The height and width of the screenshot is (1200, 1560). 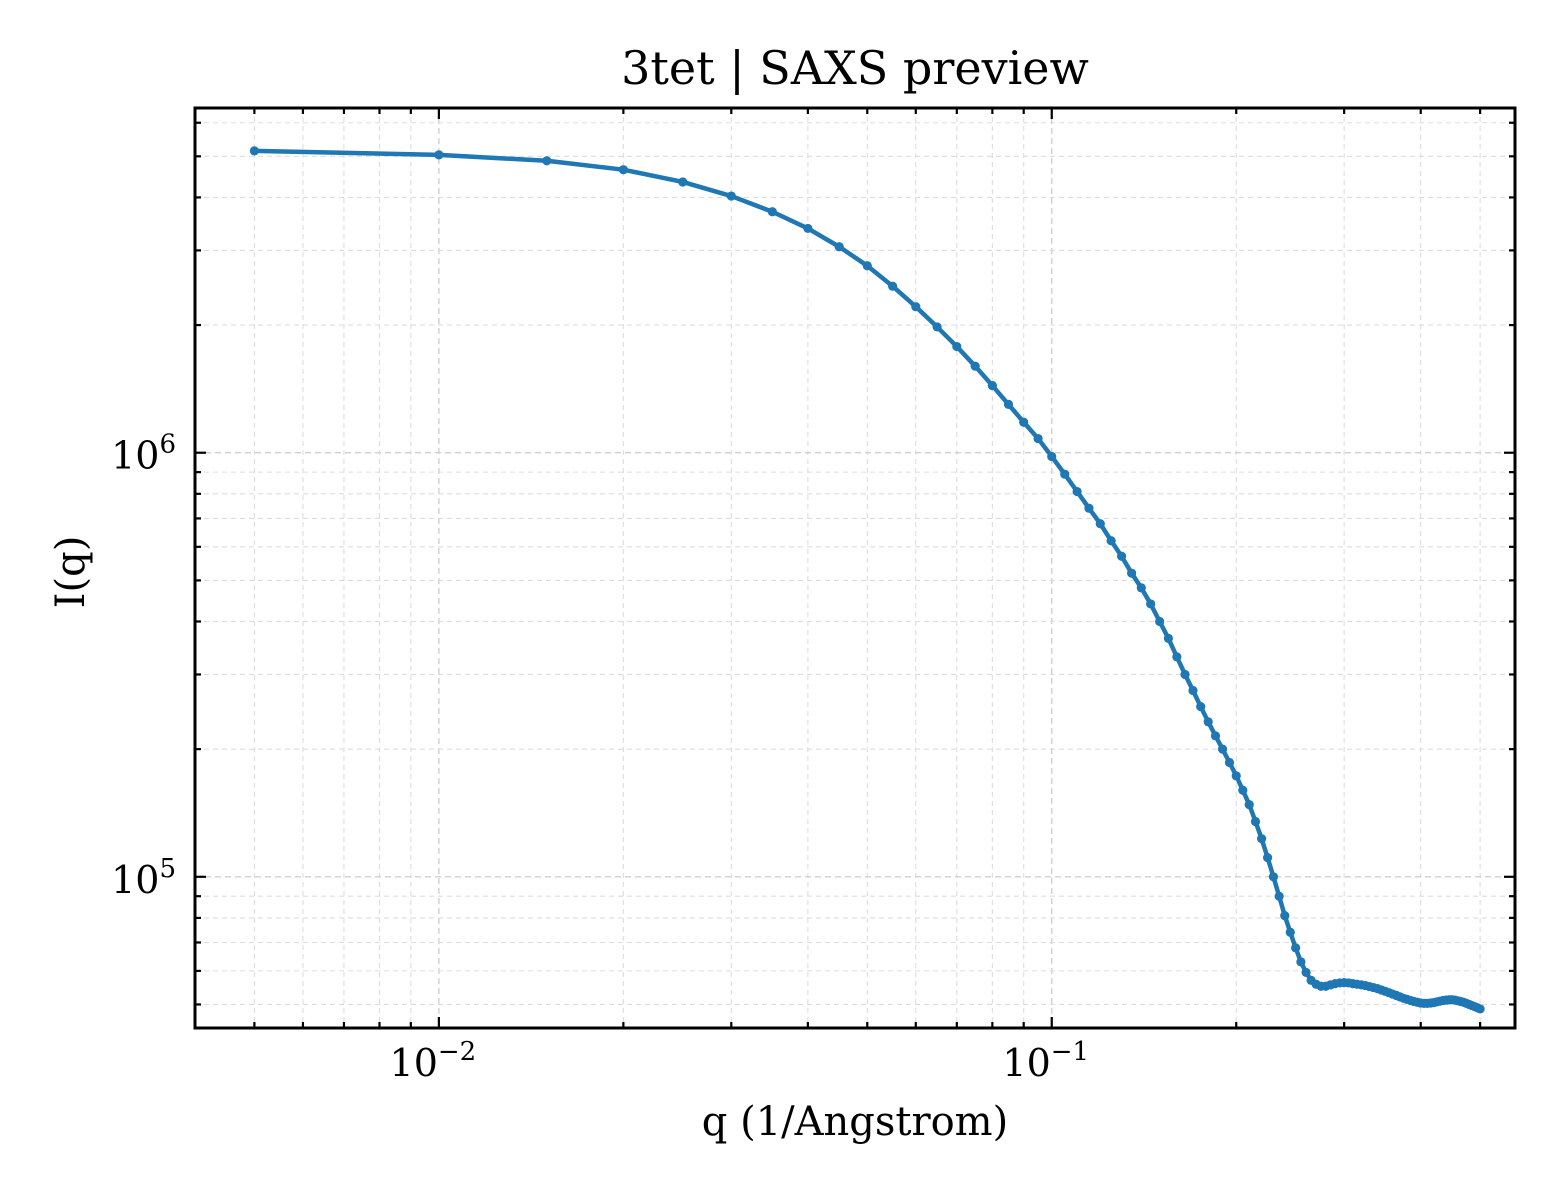 I want to click on chart-title: 3tet | SAXS preview, so click(x=855, y=68).